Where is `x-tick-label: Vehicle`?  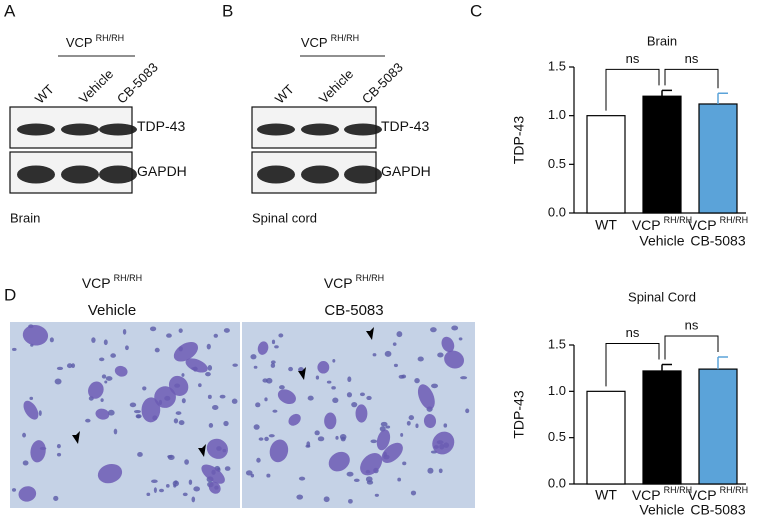 x-tick-label: Vehicle is located at coordinates (661, 241).